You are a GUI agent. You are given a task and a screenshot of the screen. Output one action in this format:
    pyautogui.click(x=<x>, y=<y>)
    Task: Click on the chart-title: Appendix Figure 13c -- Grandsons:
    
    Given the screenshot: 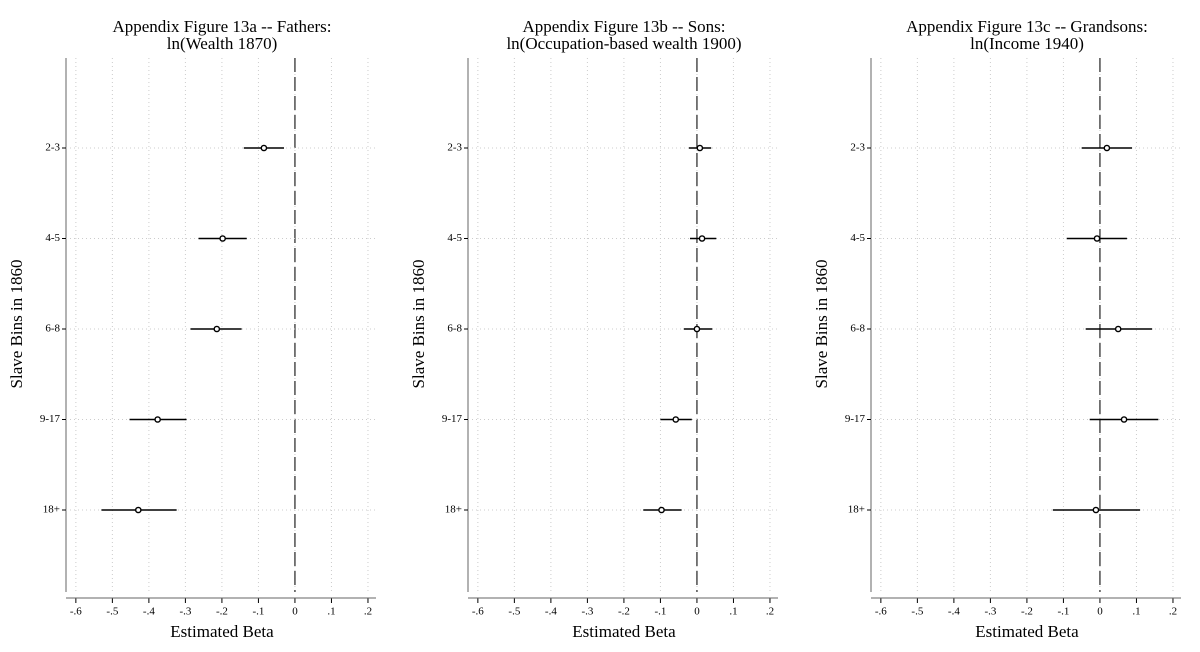 What is the action you would take?
    pyautogui.click(x=1027, y=26)
    